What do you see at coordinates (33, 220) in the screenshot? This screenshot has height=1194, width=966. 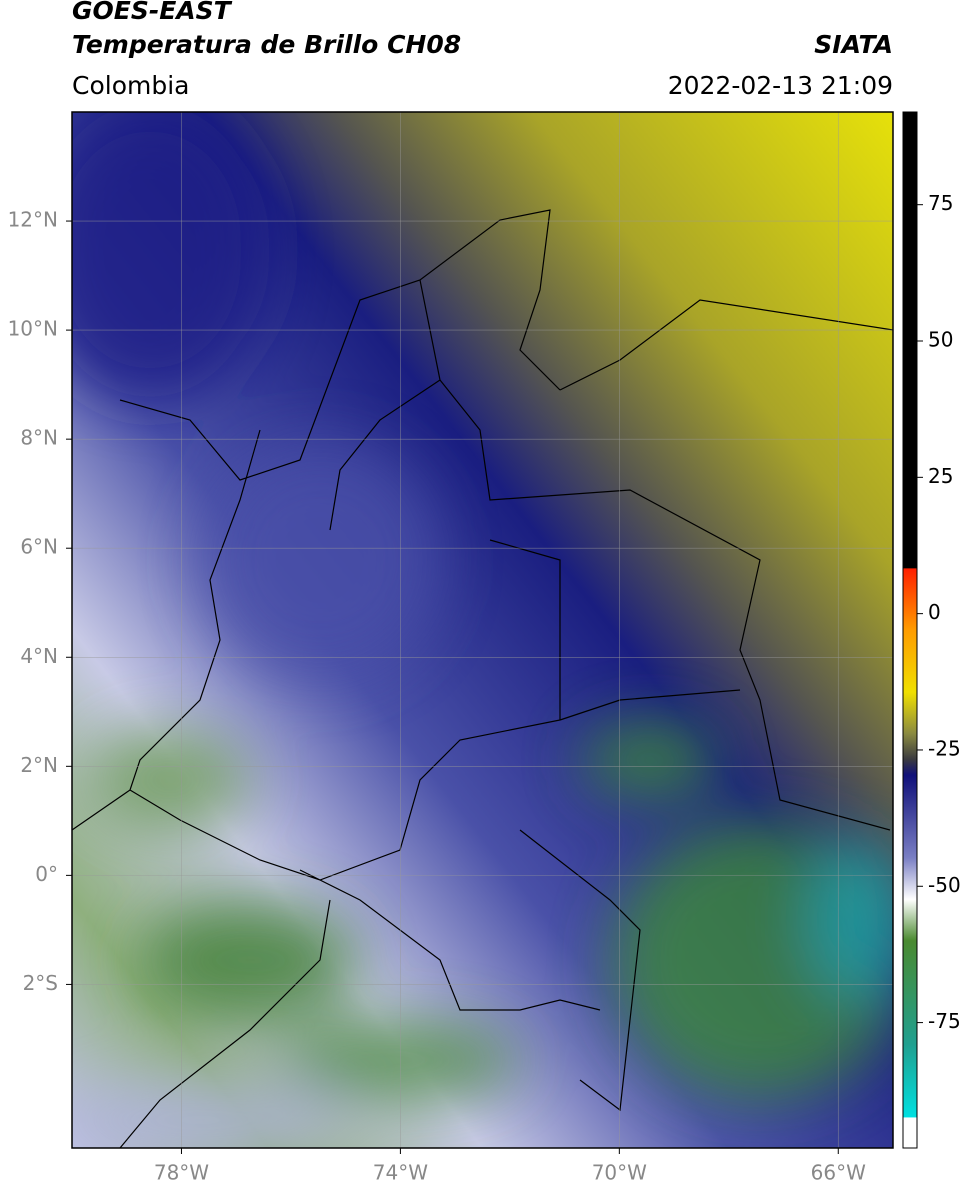 I see `y-tick-label: 12°N` at bounding box center [33, 220].